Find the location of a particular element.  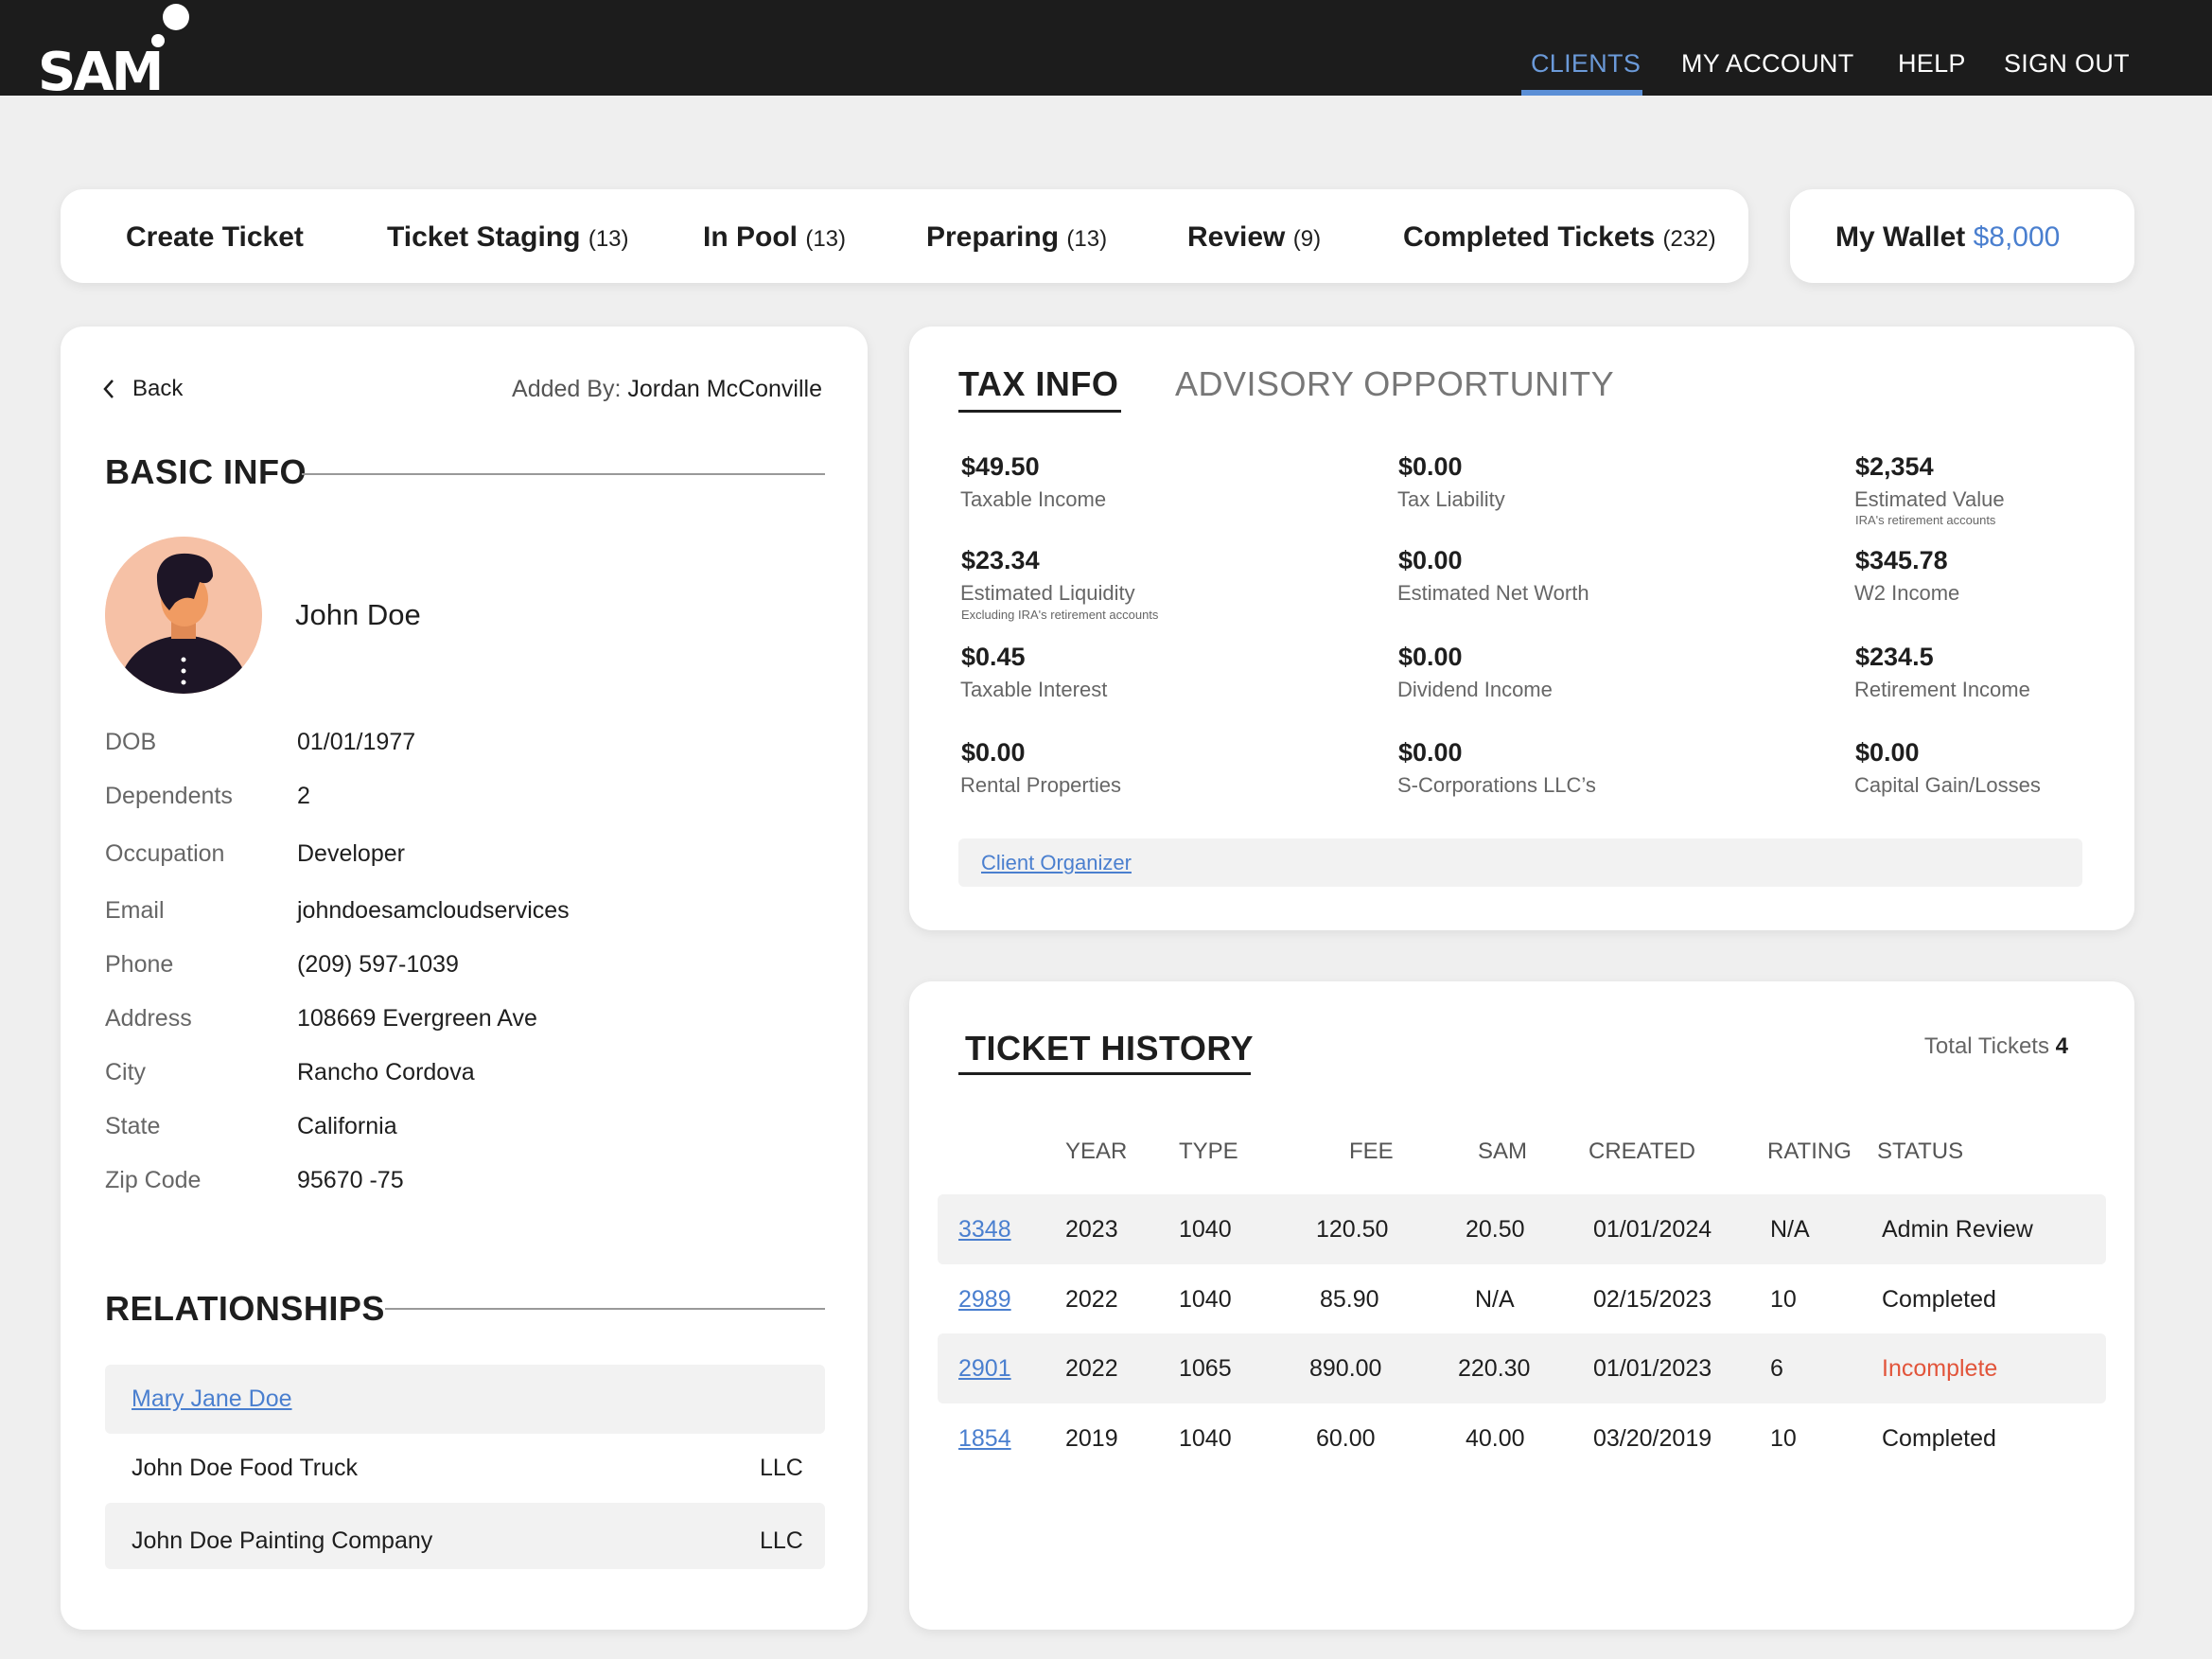

tab-label: Create Ticket is located at coordinates (215, 237).